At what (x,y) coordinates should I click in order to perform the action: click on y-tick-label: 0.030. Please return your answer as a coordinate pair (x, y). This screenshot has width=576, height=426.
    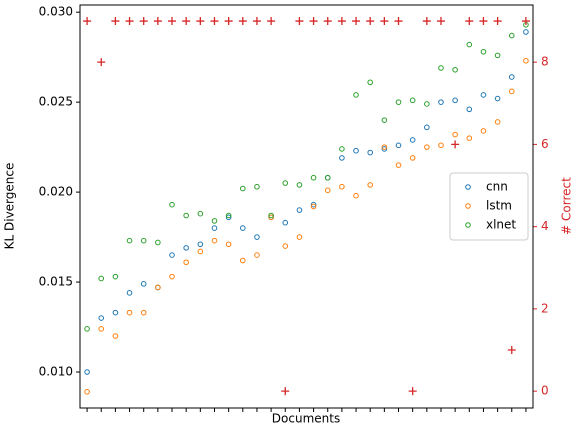
    Looking at the image, I should click on (56, 12).